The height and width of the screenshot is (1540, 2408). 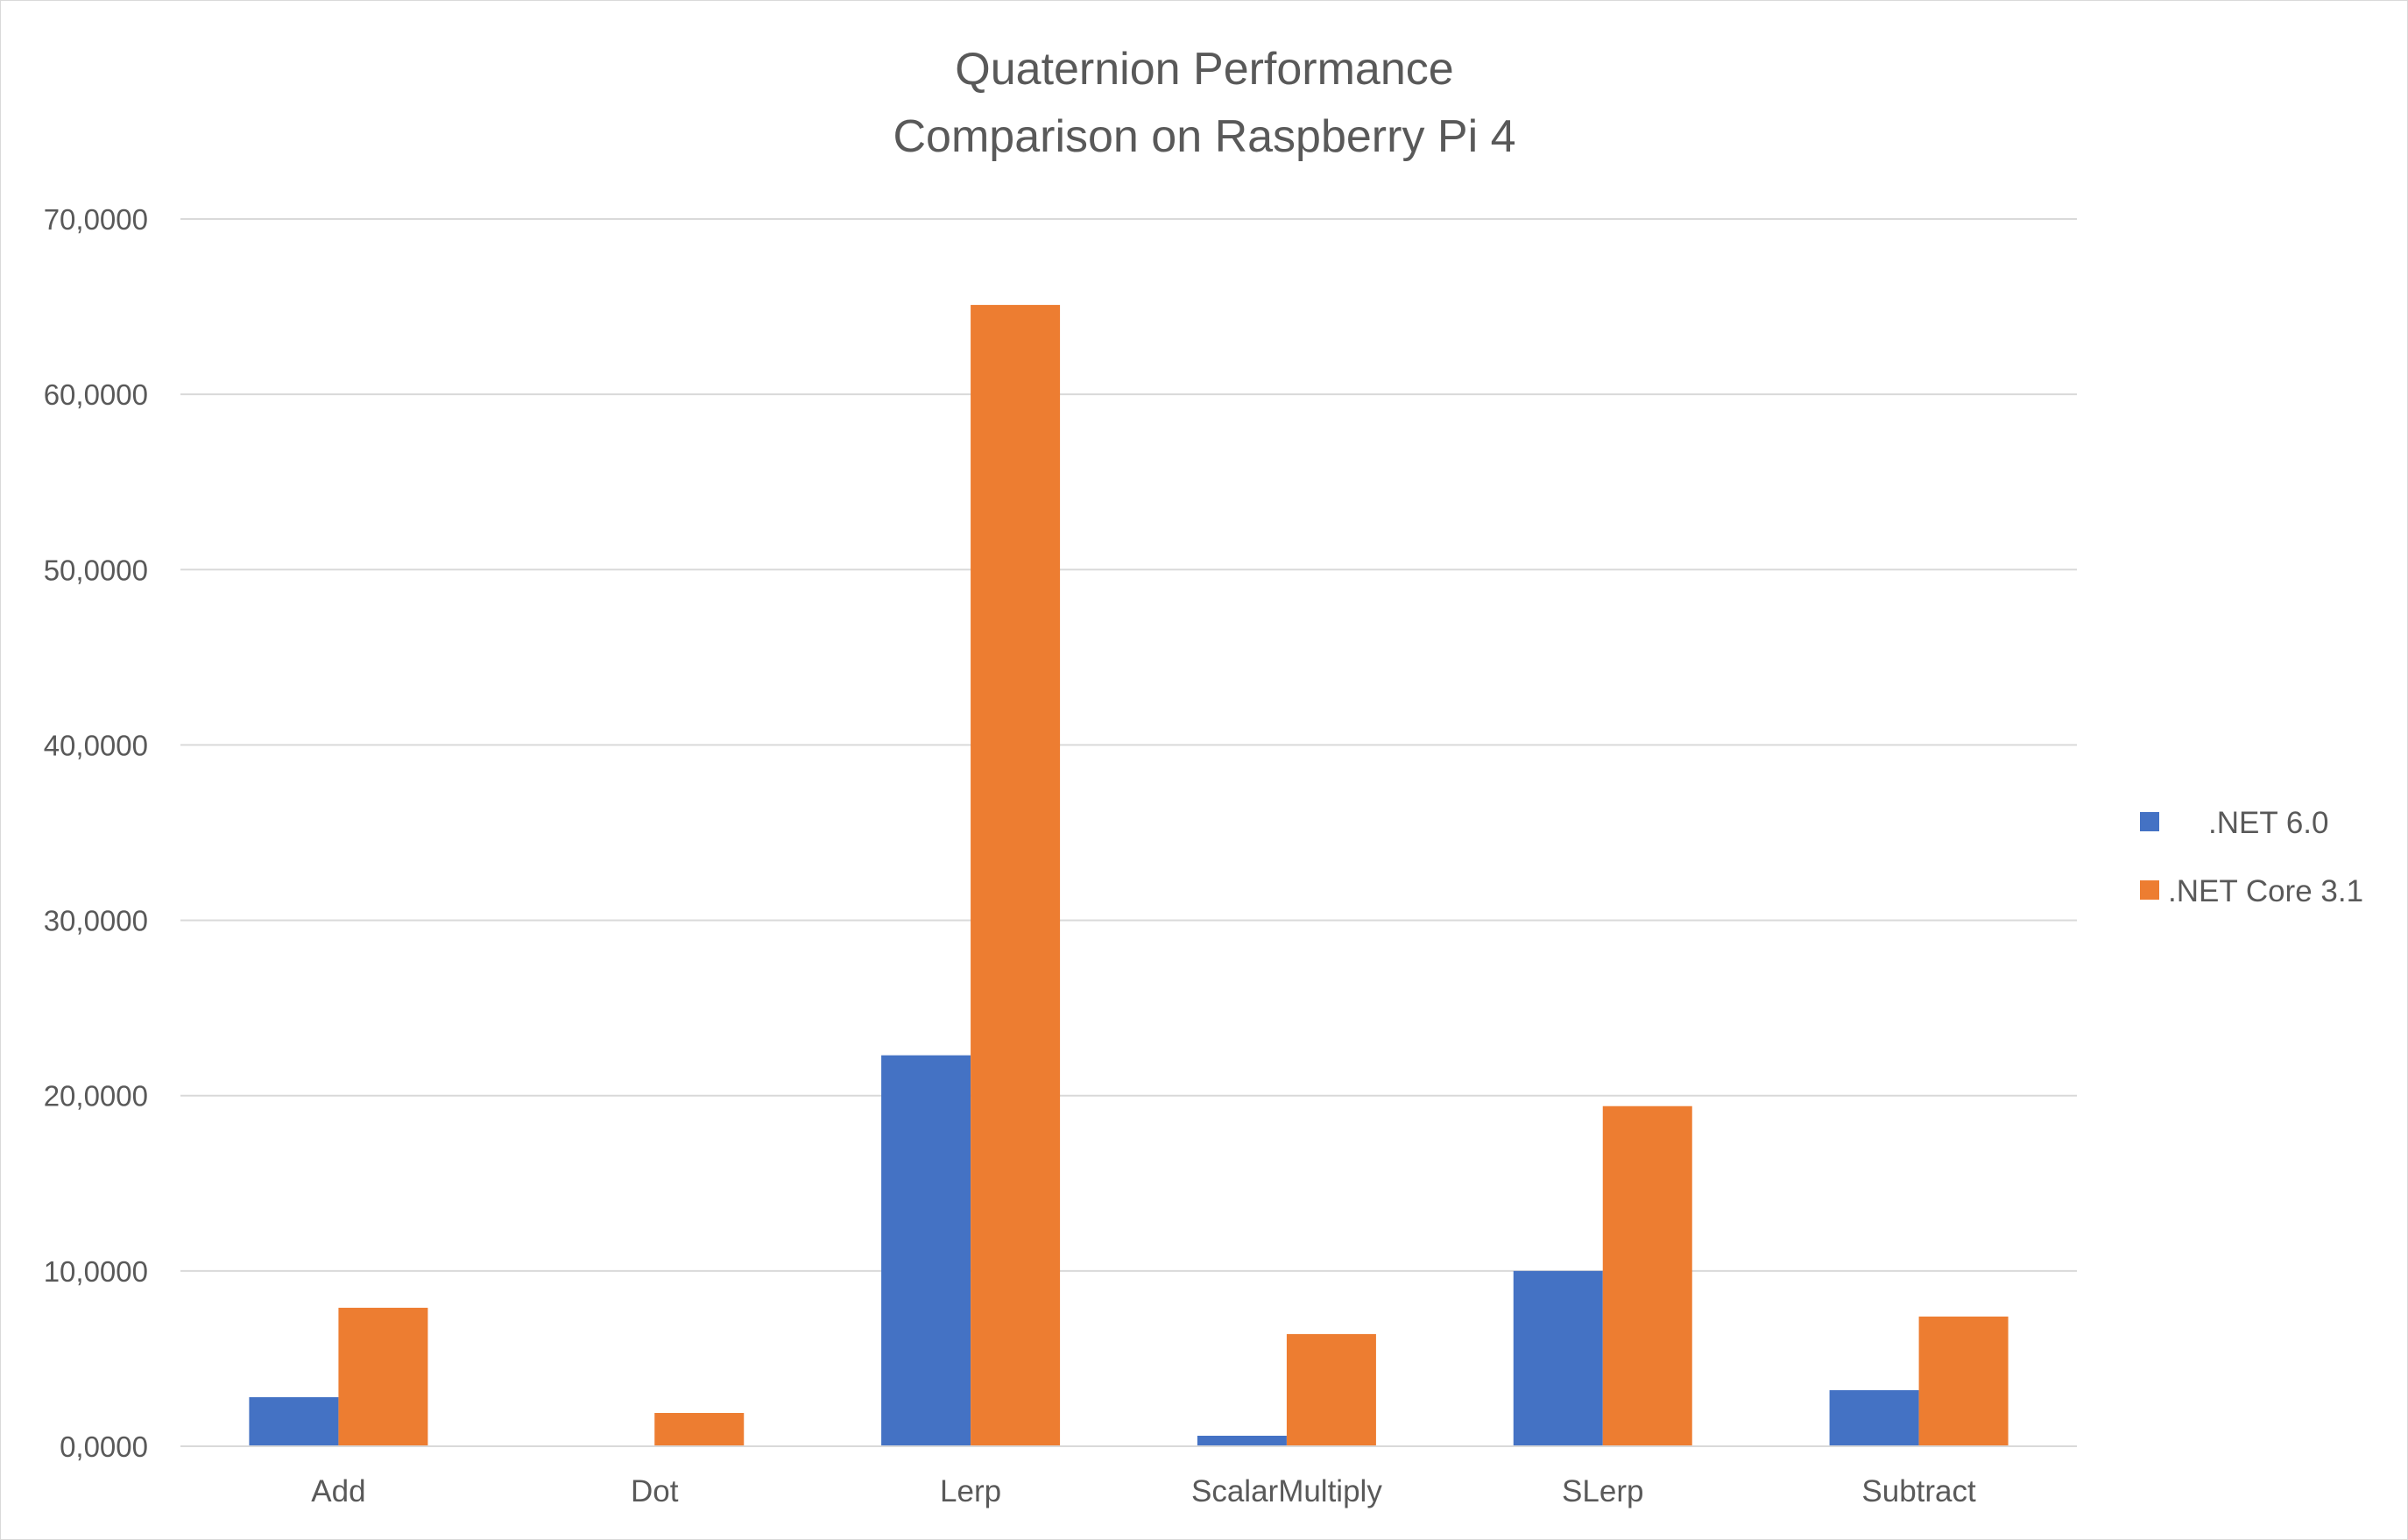 I want to click on legend: .NET 6.0 .NET Core 3.1, so click(x=2251, y=857).